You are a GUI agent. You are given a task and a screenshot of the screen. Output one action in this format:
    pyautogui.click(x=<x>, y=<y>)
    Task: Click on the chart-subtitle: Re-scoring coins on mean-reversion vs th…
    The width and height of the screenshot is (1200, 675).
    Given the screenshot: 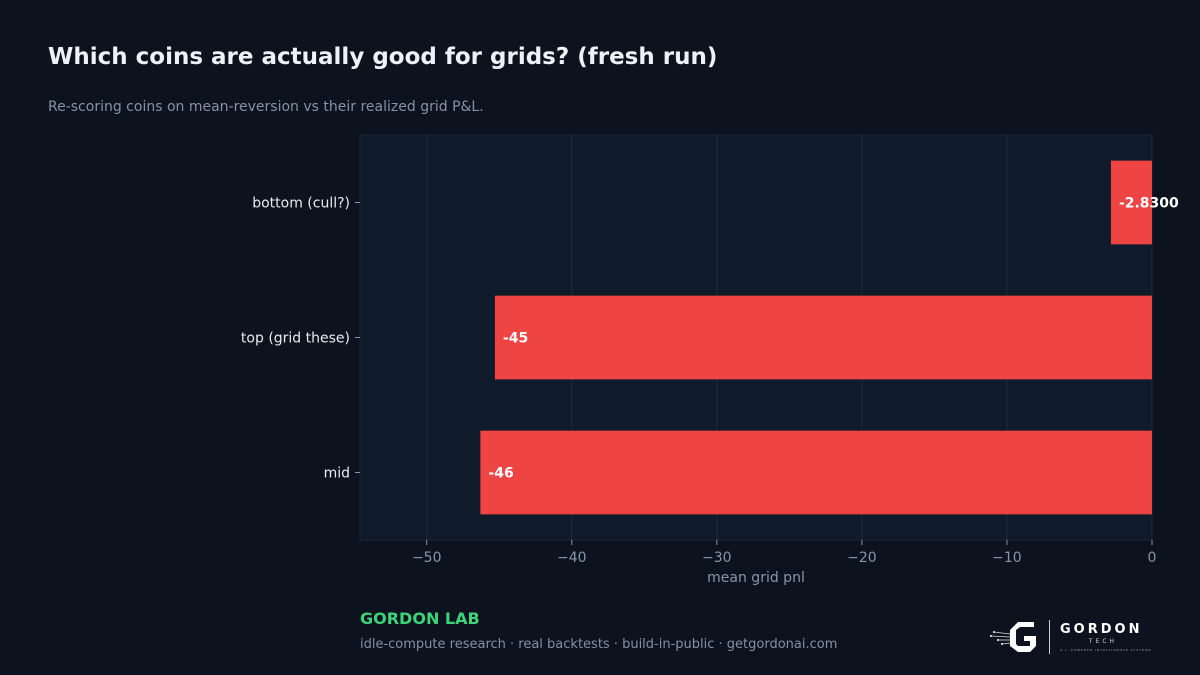 What is the action you would take?
    pyautogui.click(x=266, y=107)
    